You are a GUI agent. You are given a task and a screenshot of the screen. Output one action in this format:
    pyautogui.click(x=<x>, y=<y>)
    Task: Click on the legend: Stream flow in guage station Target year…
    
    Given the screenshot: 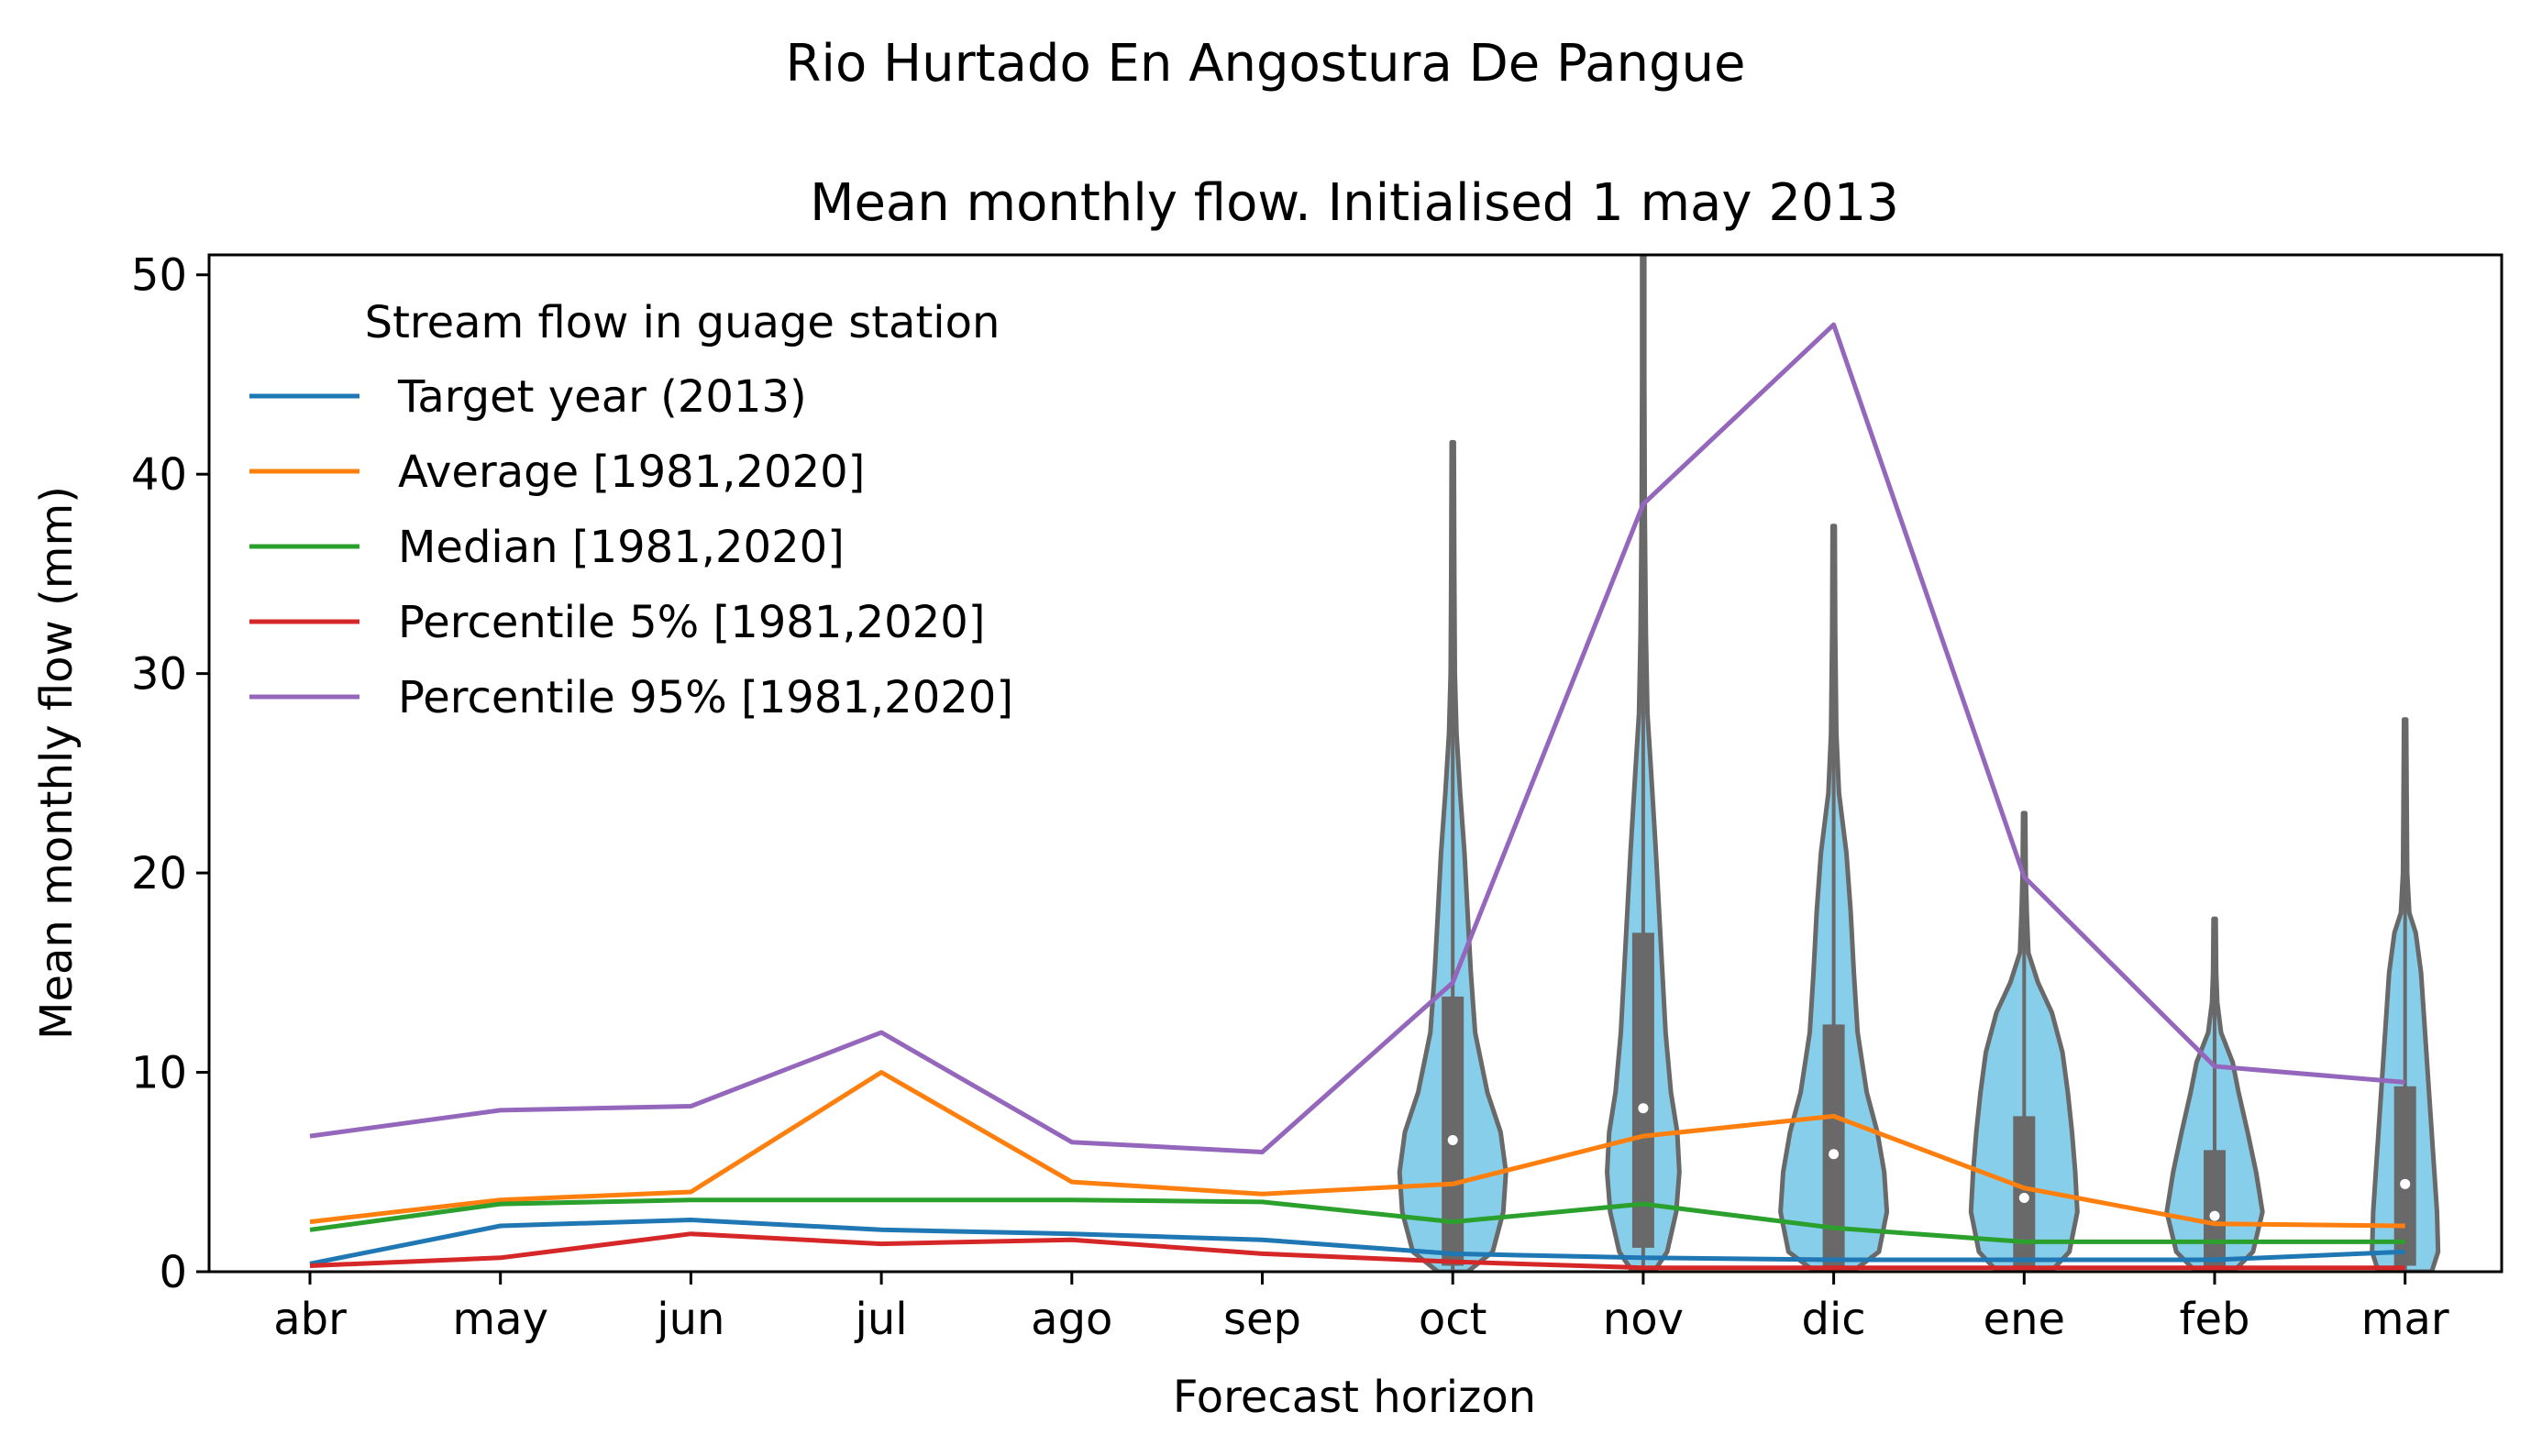 What is the action you would take?
    pyautogui.click(x=631, y=510)
    